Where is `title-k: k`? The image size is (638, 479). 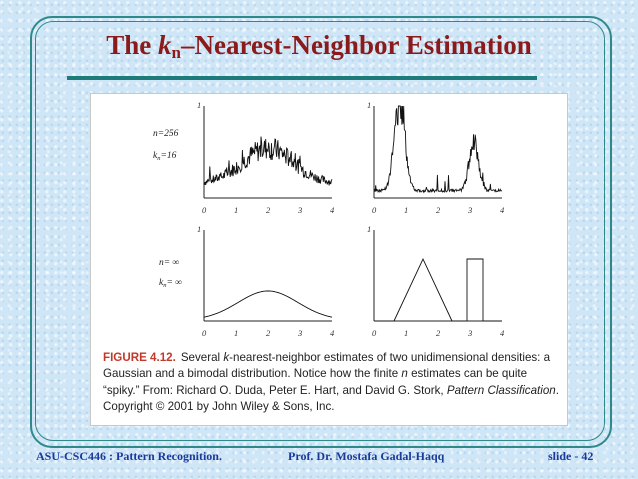
title-k: k is located at coordinates (165, 45).